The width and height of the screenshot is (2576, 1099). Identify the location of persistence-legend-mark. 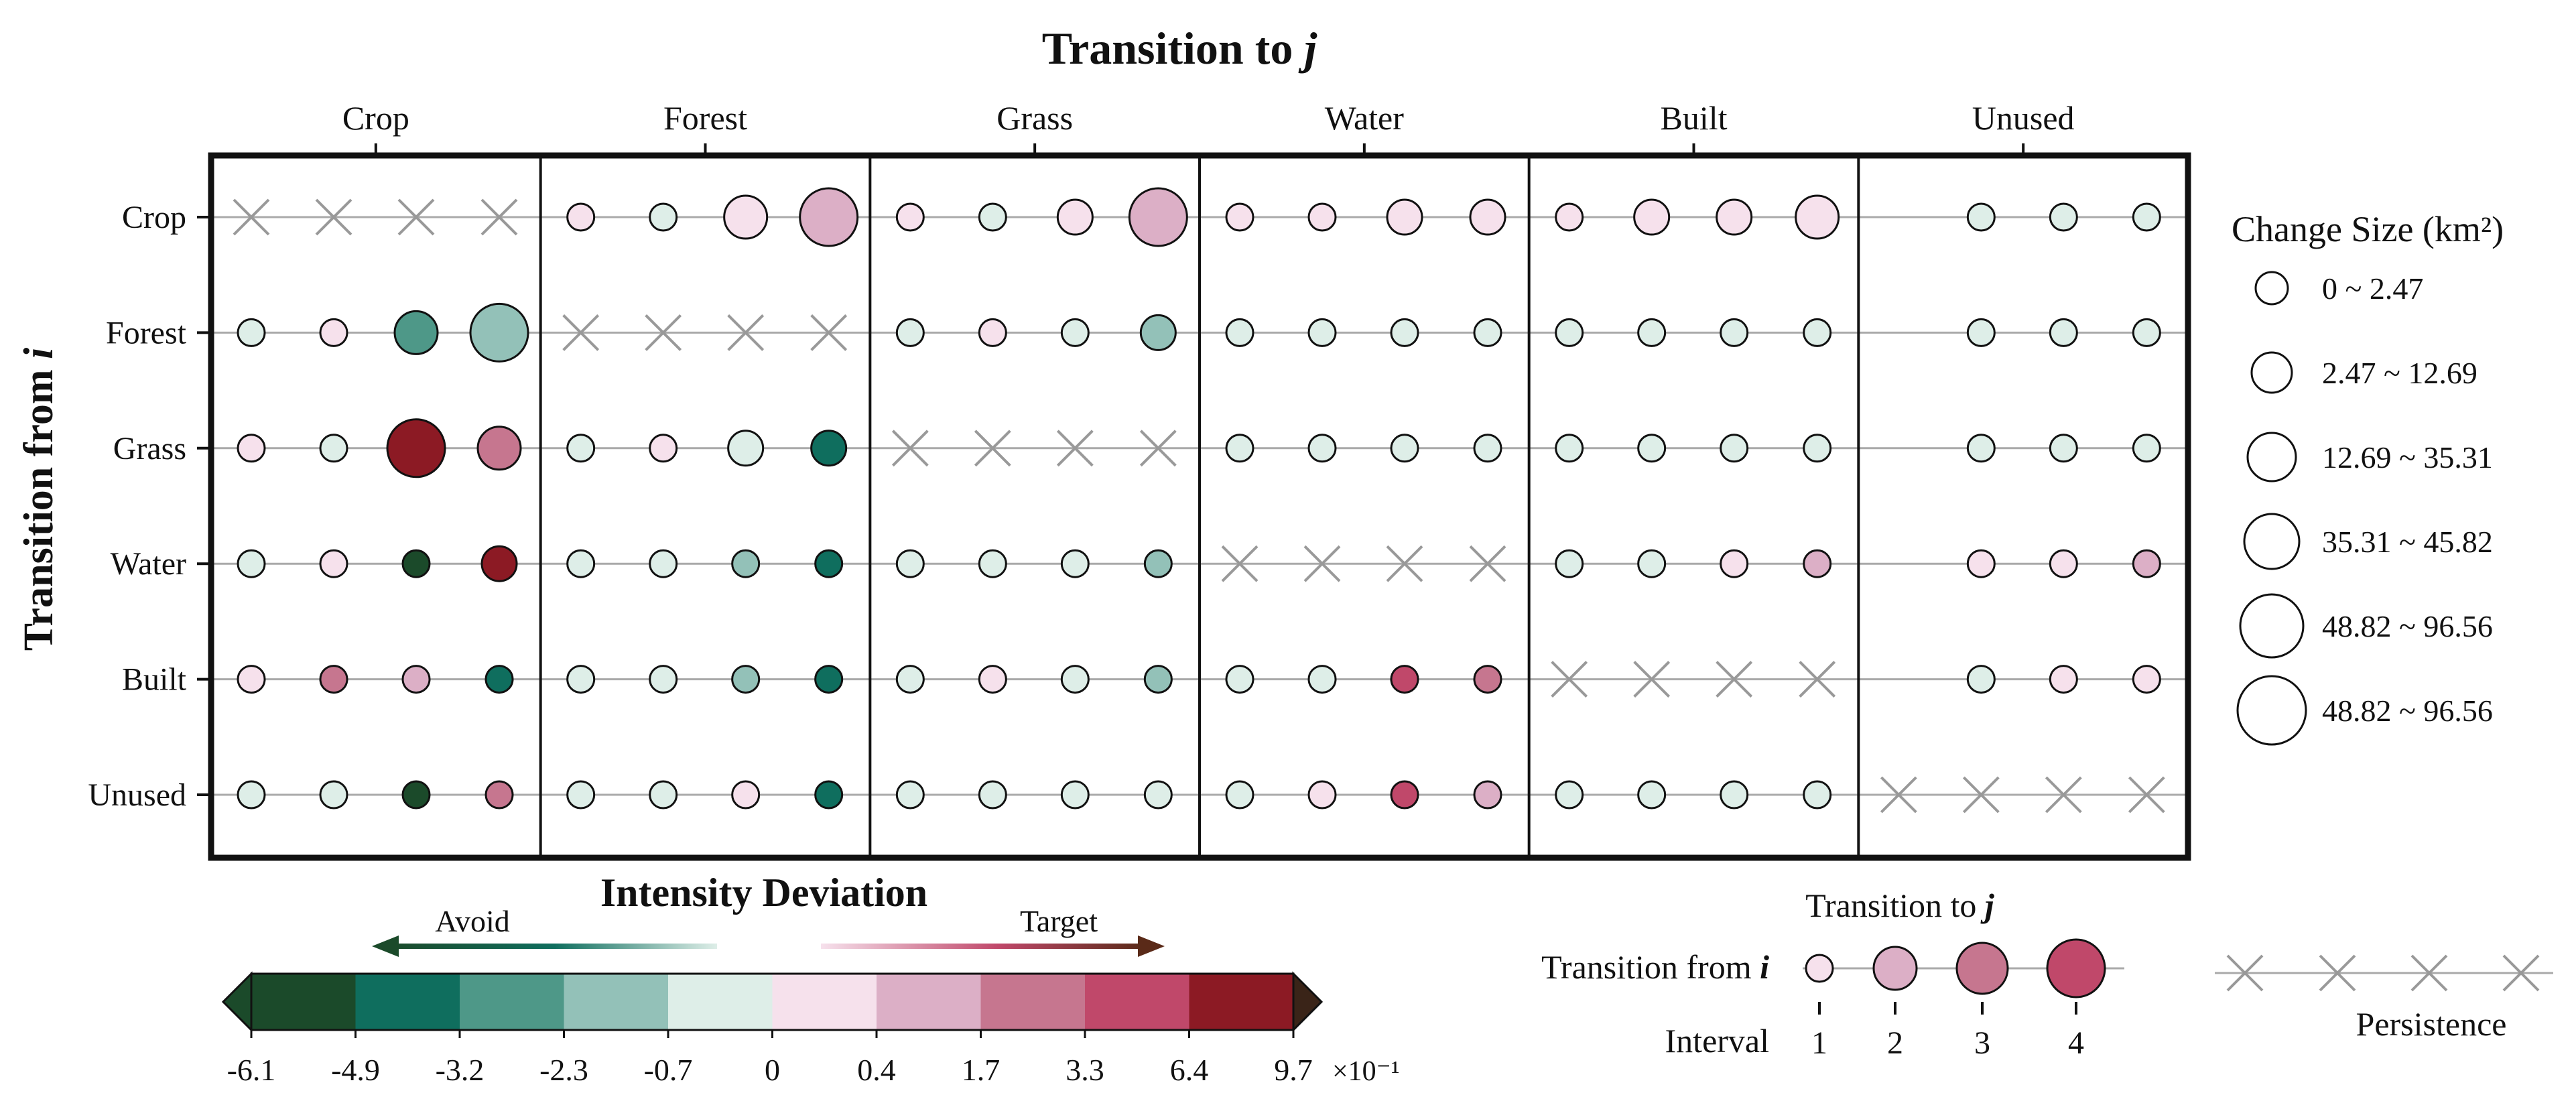
(2337, 973).